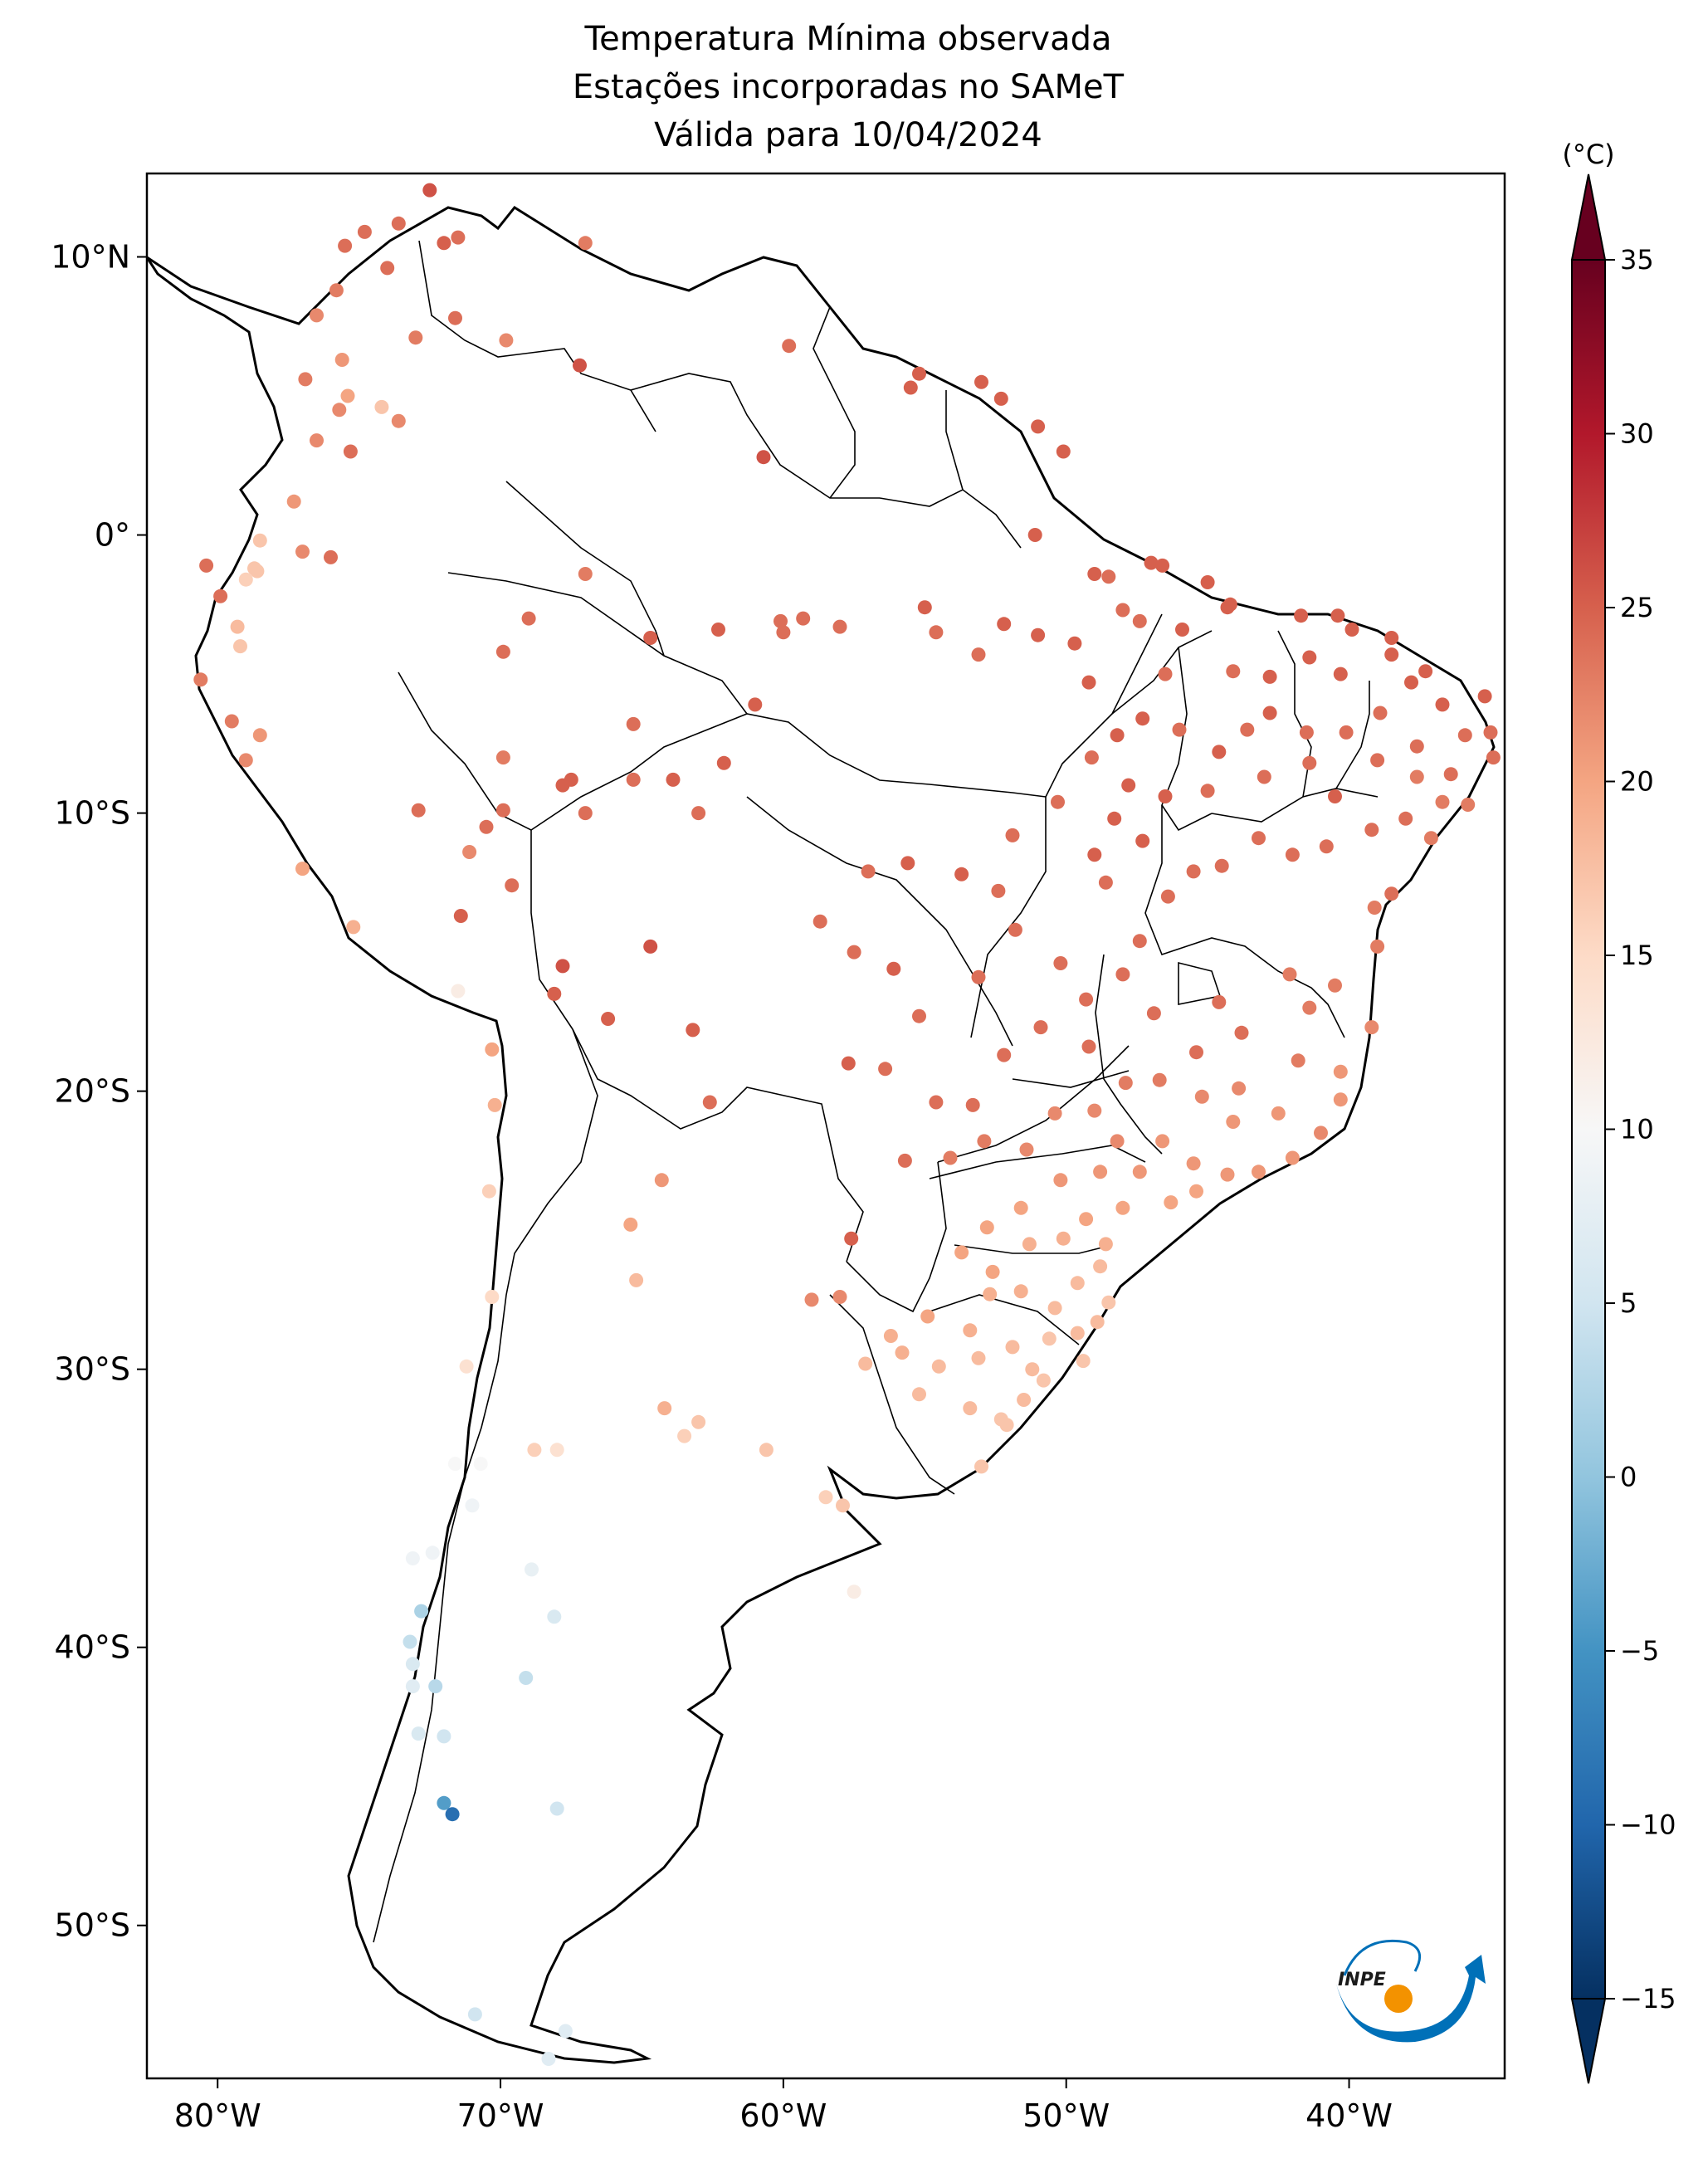 Image resolution: width=1708 pixels, height=2173 pixels. What do you see at coordinates (92, 813) in the screenshot?
I see `lat-tick-label: 10°S` at bounding box center [92, 813].